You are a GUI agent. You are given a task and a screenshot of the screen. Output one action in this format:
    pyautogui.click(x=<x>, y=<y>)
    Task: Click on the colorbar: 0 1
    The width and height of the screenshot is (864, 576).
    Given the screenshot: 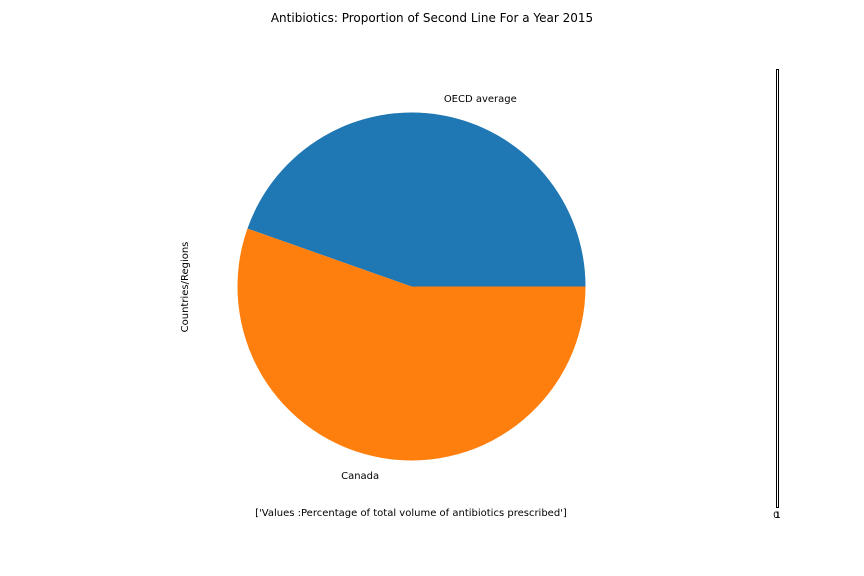 What is the action you would take?
    pyautogui.click(x=777, y=295)
    